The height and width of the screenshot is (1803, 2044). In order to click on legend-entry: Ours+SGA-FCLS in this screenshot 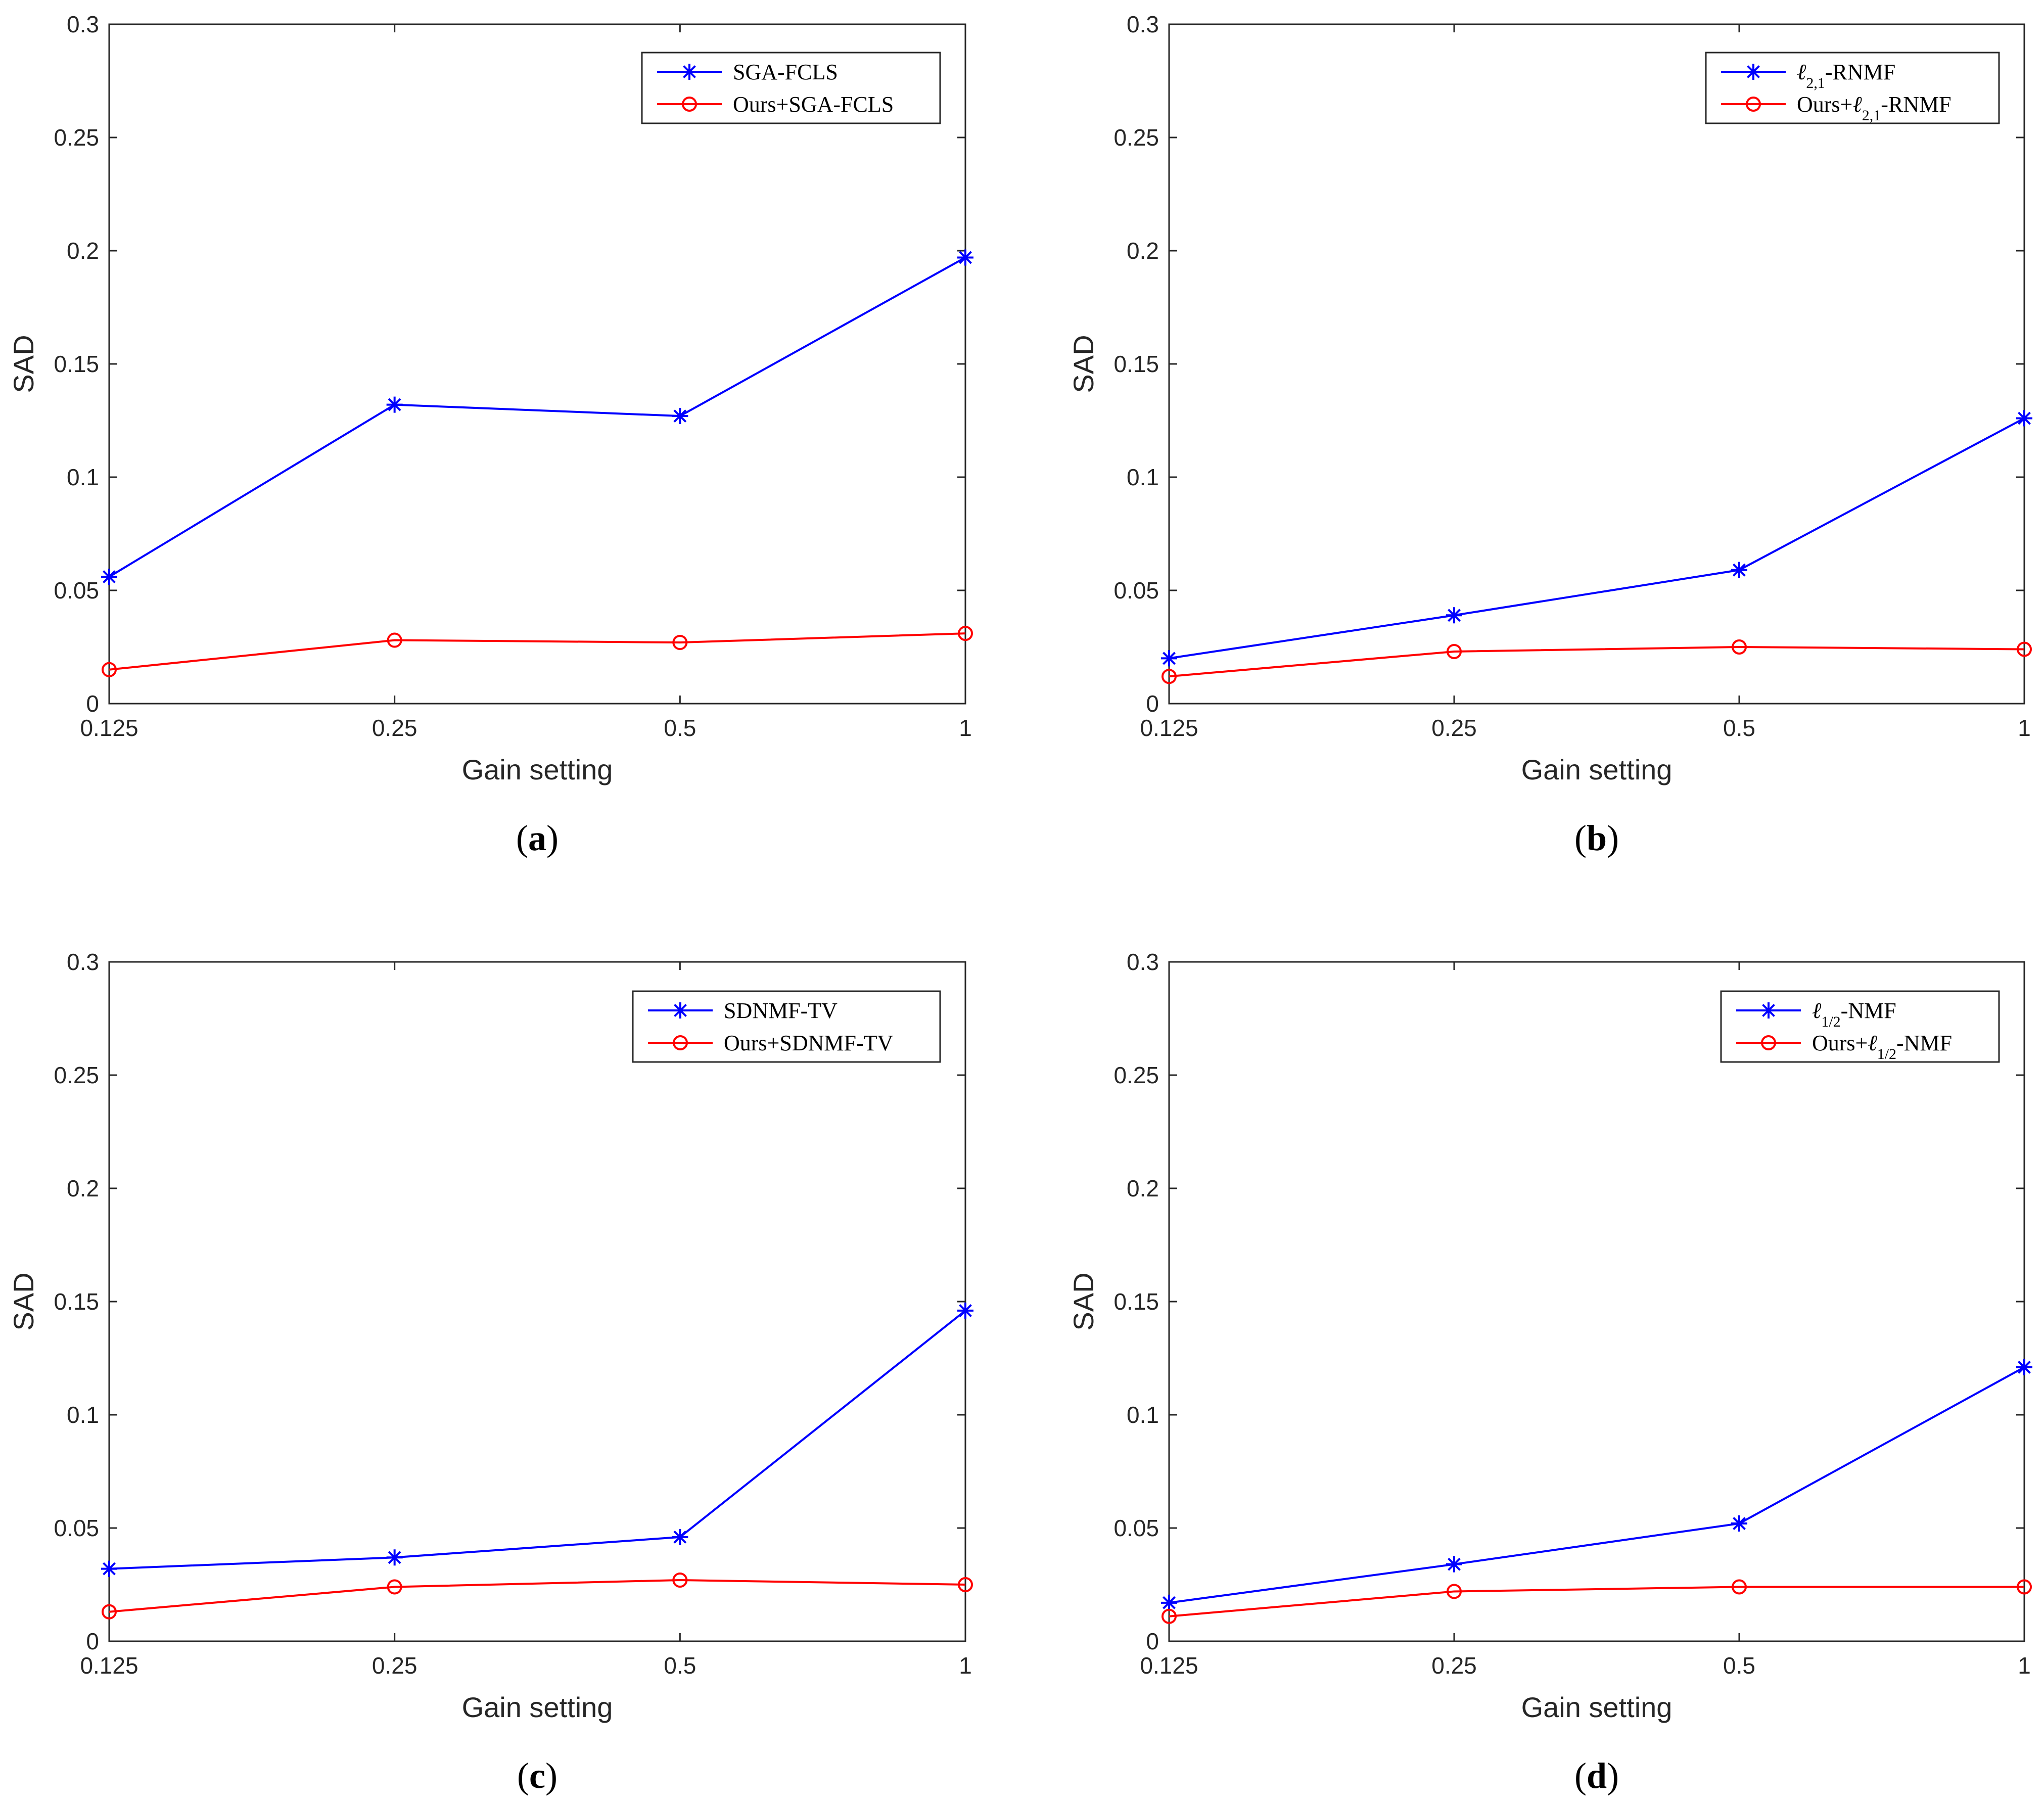, I will do `click(813, 105)`.